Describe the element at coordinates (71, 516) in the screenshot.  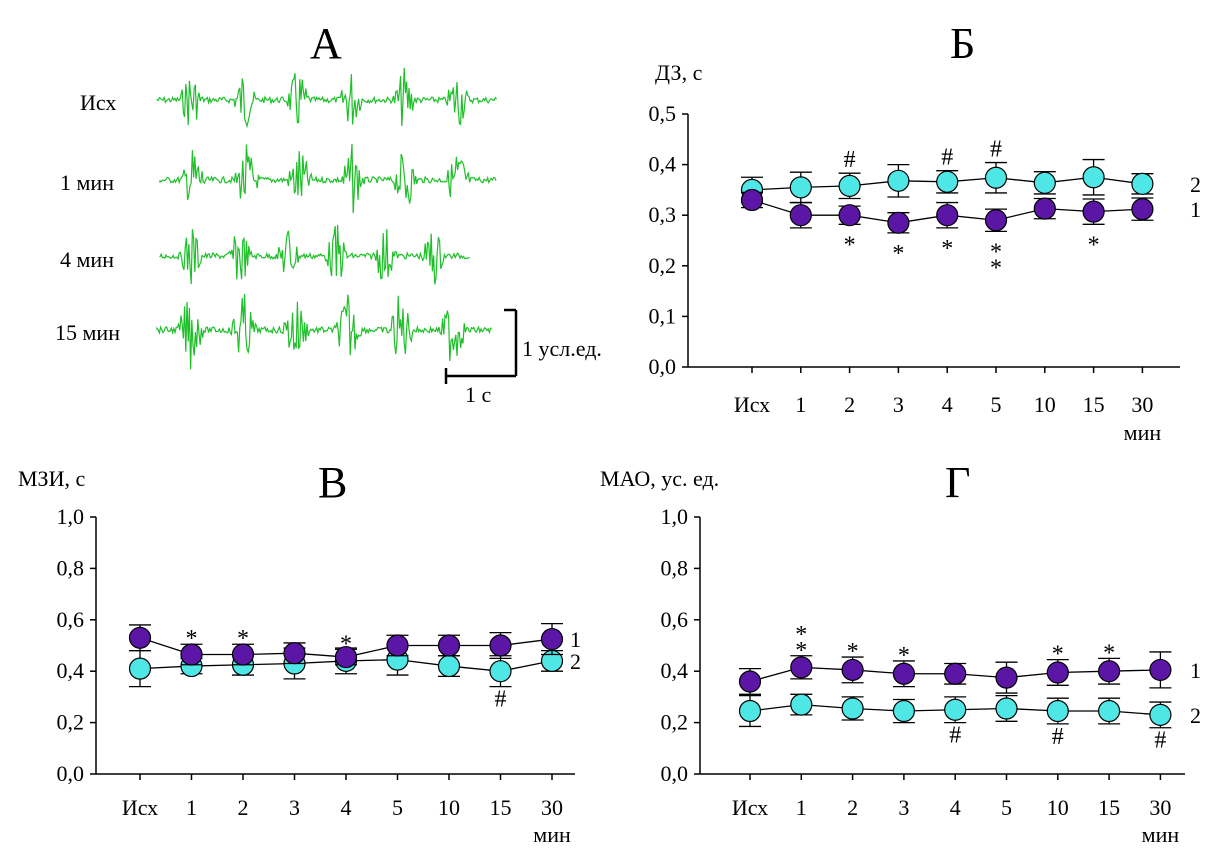
I see `chart-v-ytick-label-5: 1,0` at that location.